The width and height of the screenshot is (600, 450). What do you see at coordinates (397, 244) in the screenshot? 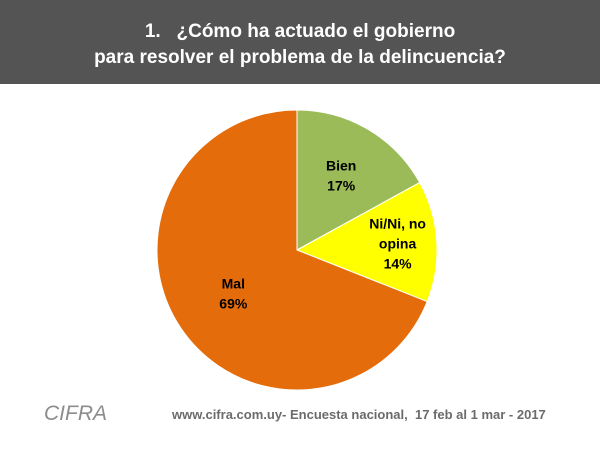
I see `data-label-ni-ni-no-opina: Ni/Ni, no opina 14%` at bounding box center [397, 244].